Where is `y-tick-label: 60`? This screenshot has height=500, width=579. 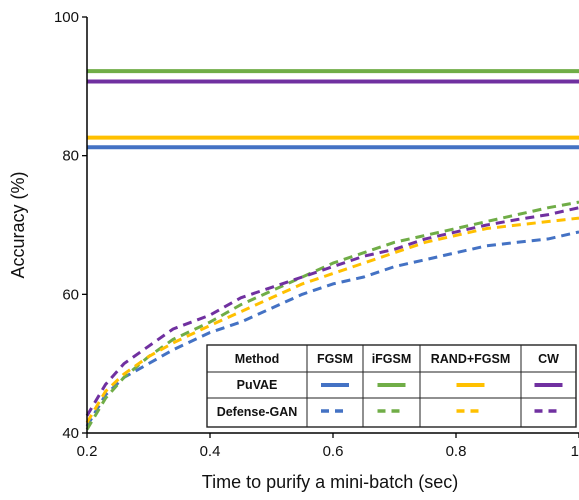 y-tick-label: 60 is located at coordinates (70, 294).